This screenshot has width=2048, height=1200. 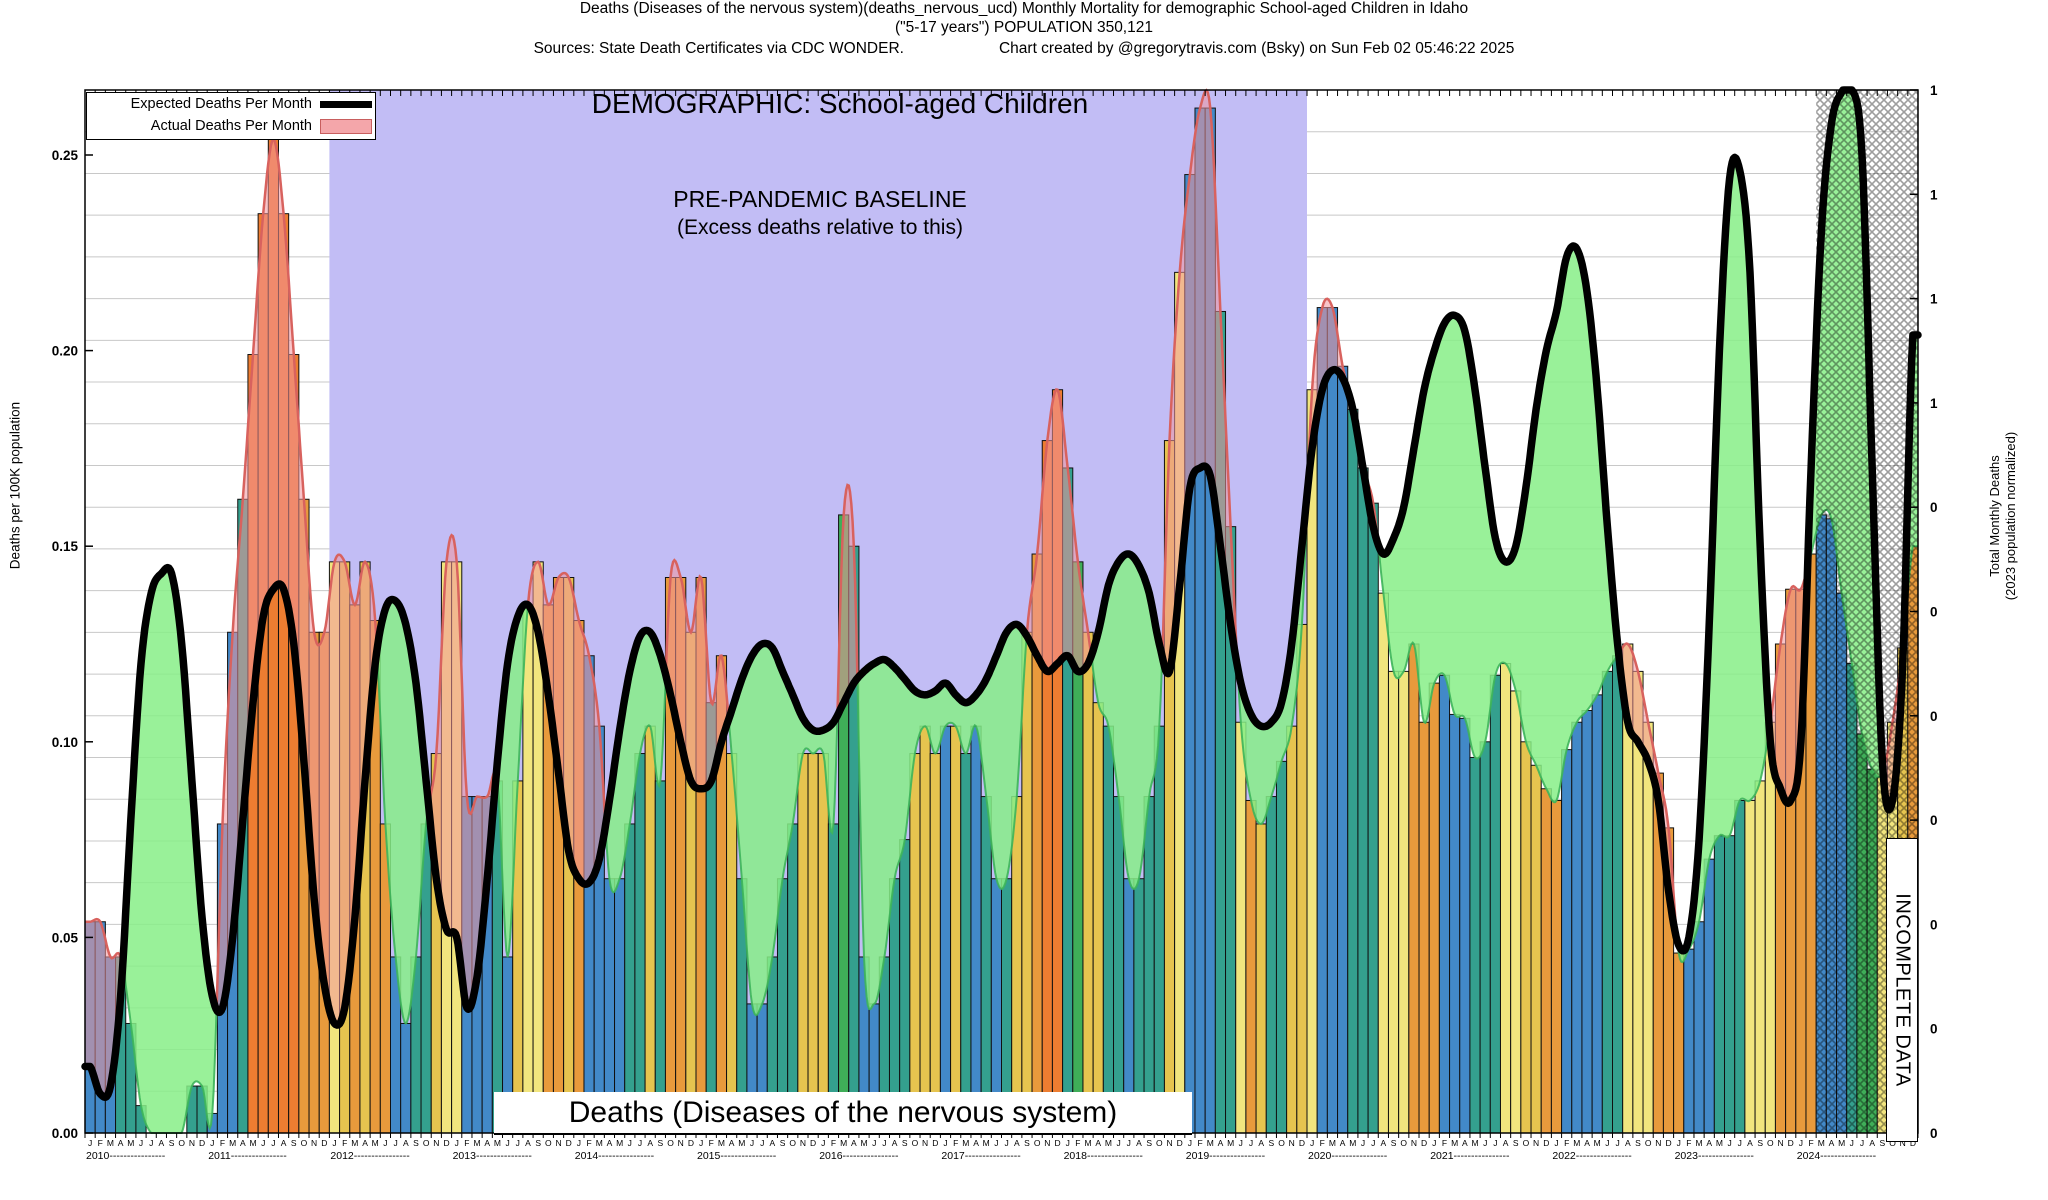 What do you see at coordinates (346, 126) in the screenshot?
I see `actual-bar-swatch` at bounding box center [346, 126].